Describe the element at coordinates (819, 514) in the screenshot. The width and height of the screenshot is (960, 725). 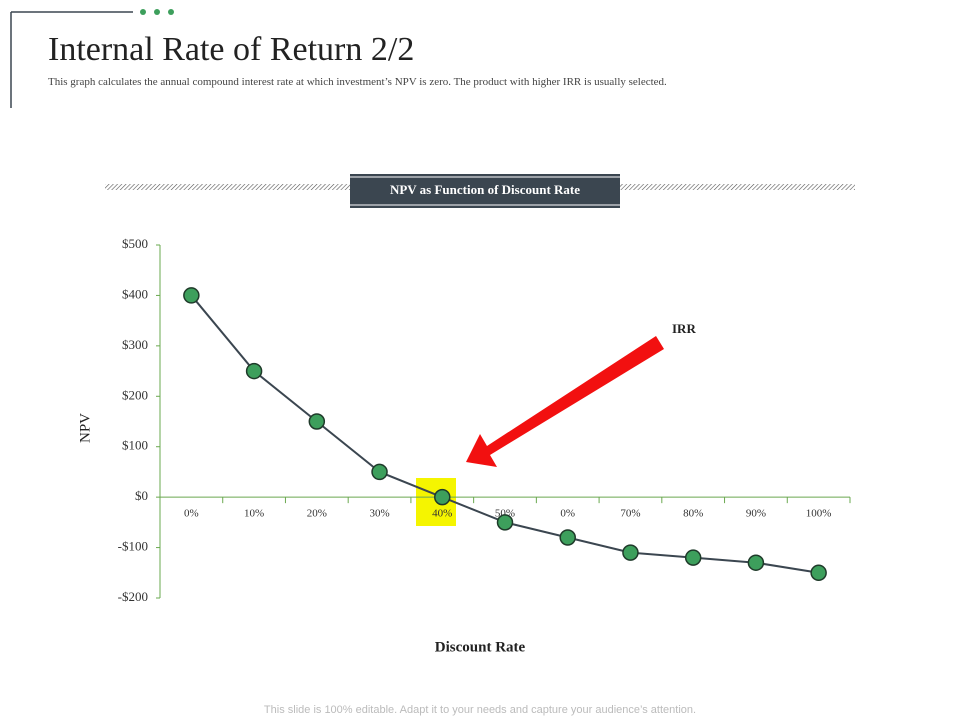
I see `x-tick-label: 100%` at that location.